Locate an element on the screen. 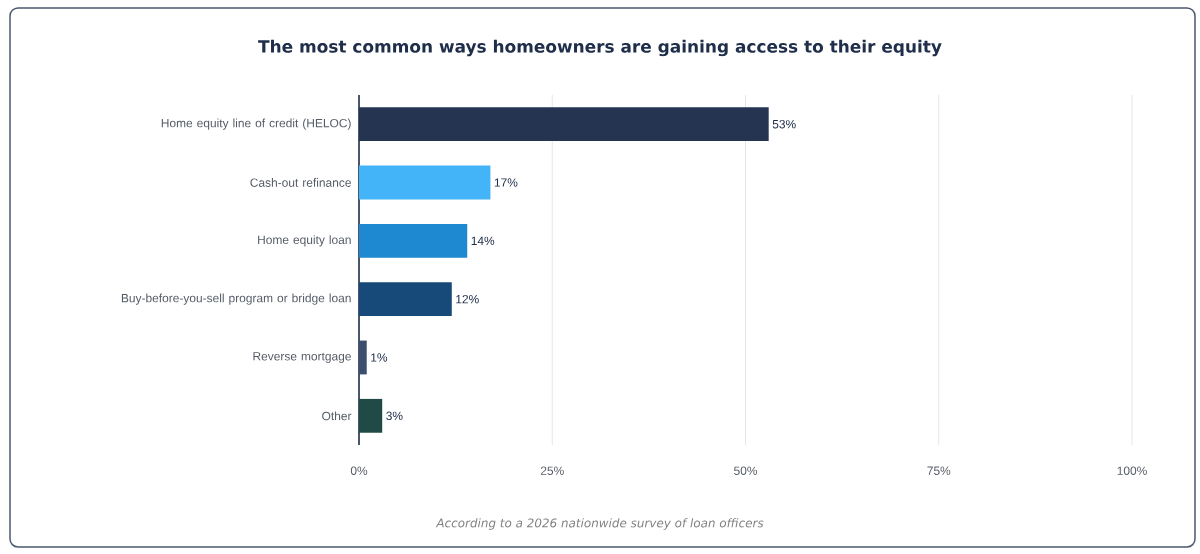  x-tick-label: 50% is located at coordinates (746, 470).